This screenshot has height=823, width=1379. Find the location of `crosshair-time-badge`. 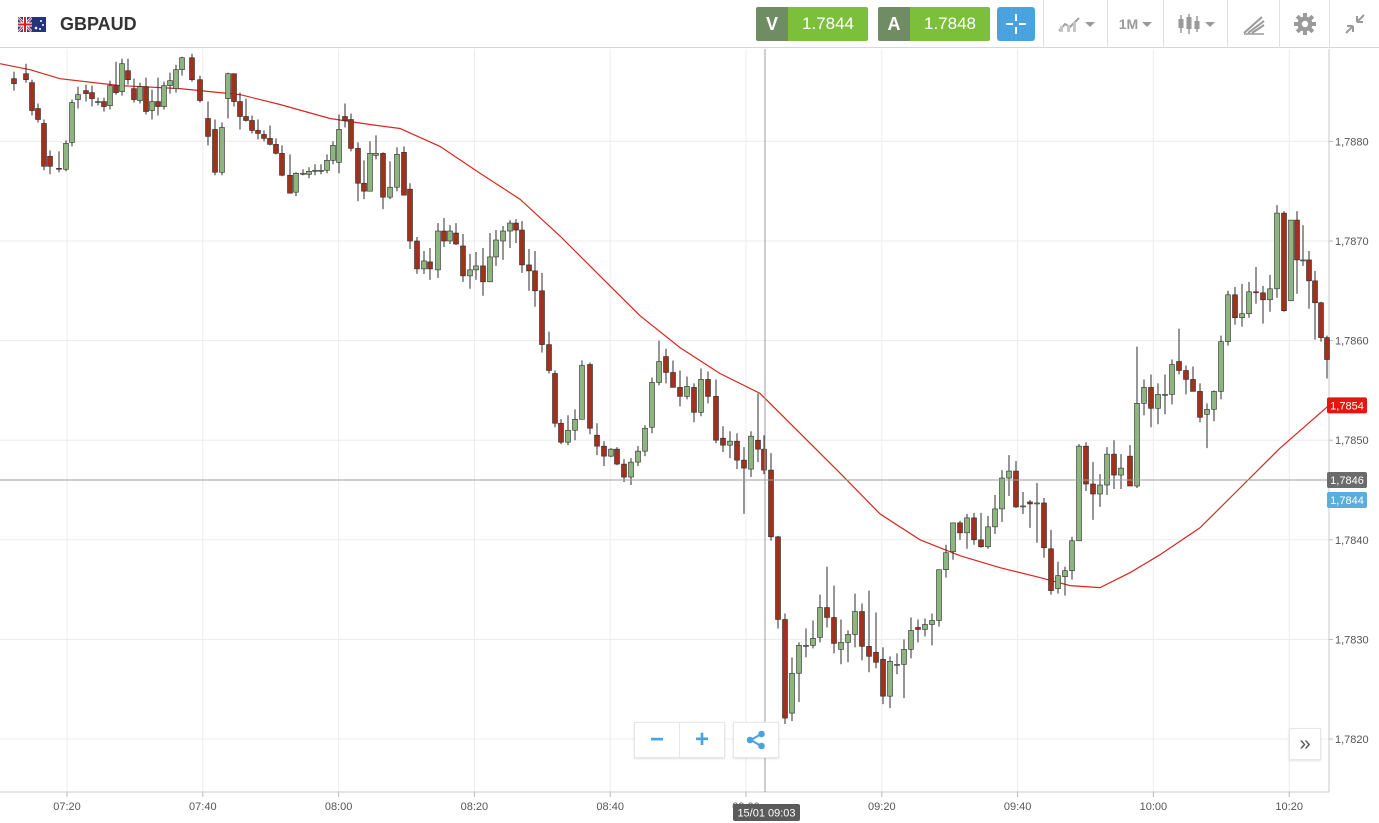

crosshair-time-badge is located at coordinates (766, 812).